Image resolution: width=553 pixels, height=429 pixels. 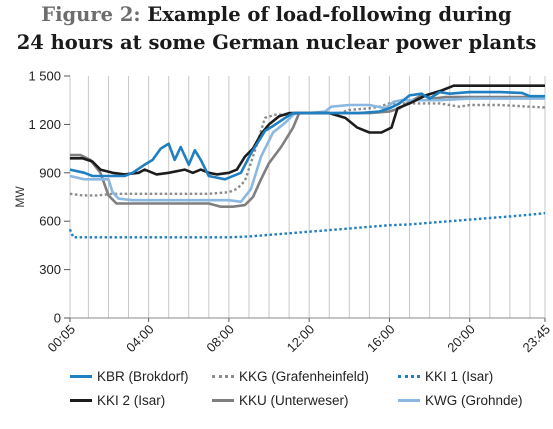 What do you see at coordinates (140, 339) in the screenshot?
I see `x-tick-label: 04:00` at bounding box center [140, 339].